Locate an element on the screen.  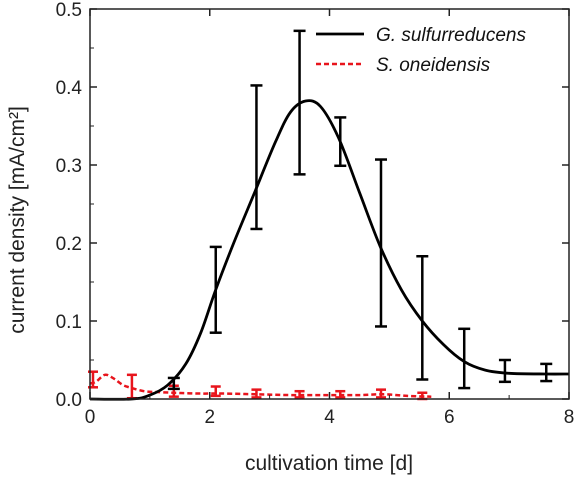
series-line-s-oneidensis is located at coordinates (260, 385).